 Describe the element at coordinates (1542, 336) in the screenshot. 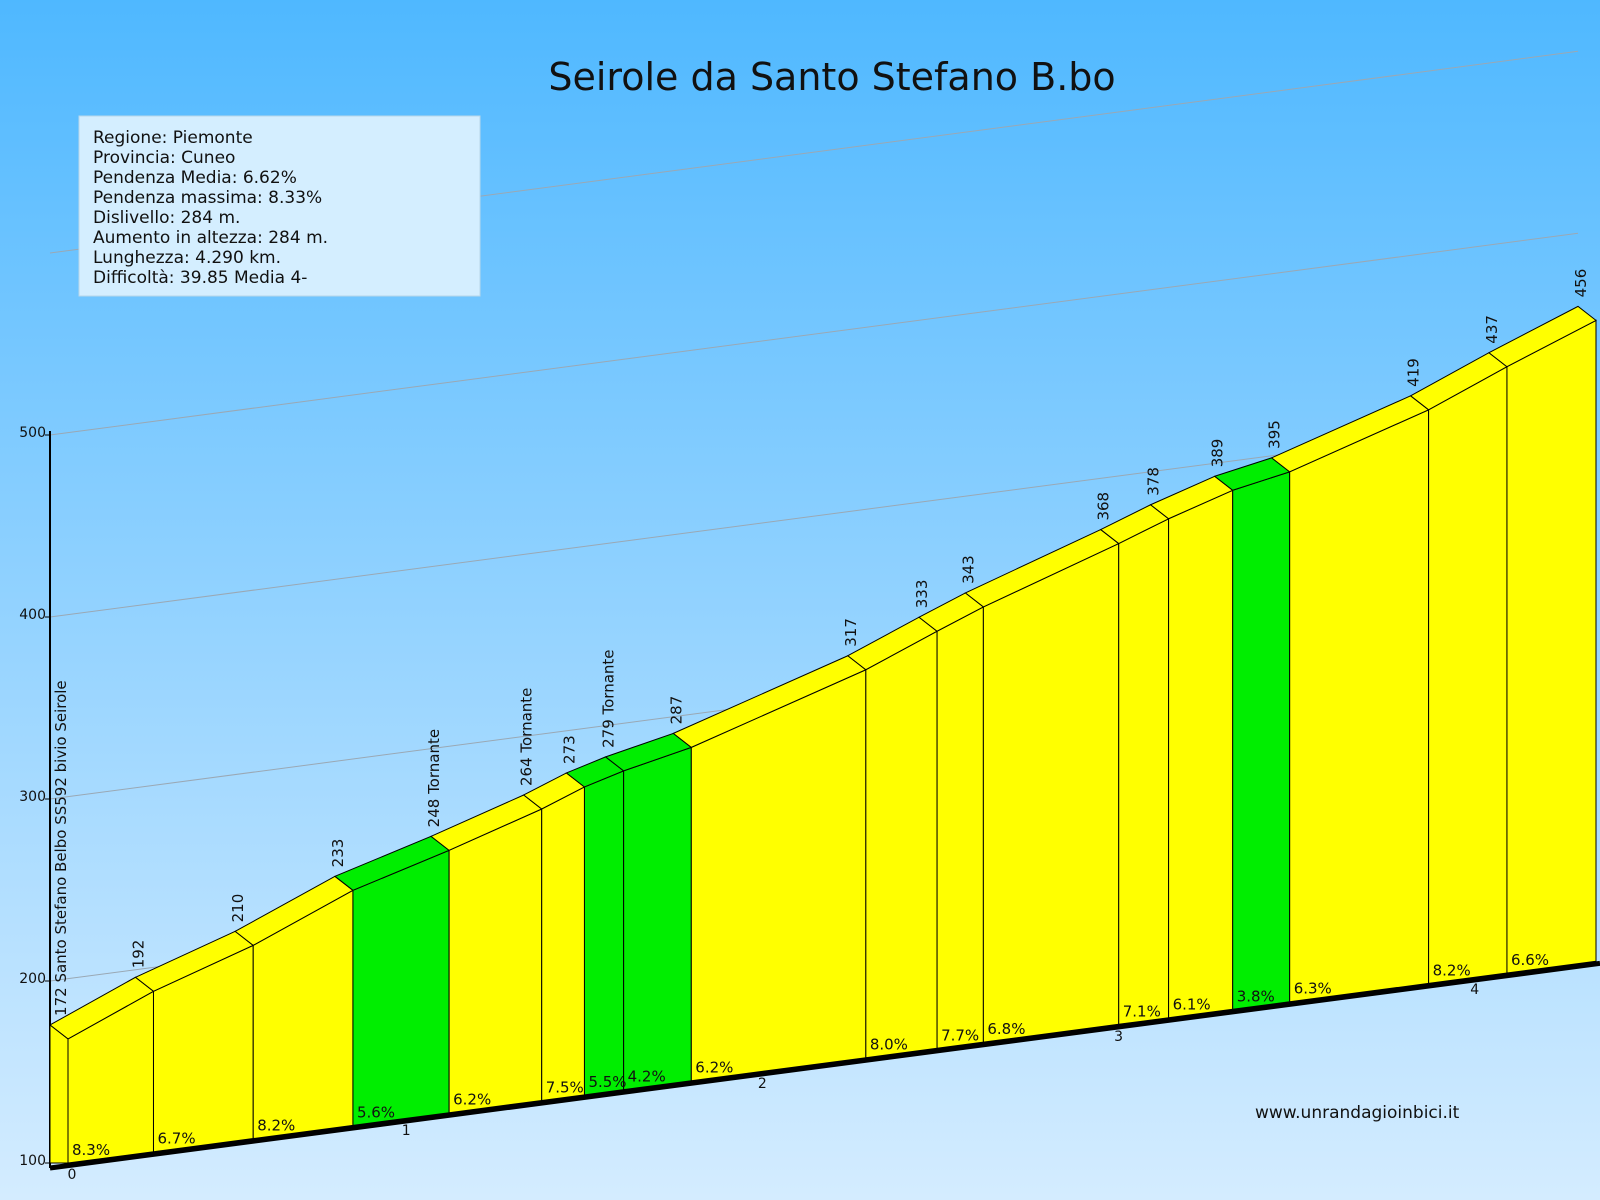

I see `segment-top` at that location.